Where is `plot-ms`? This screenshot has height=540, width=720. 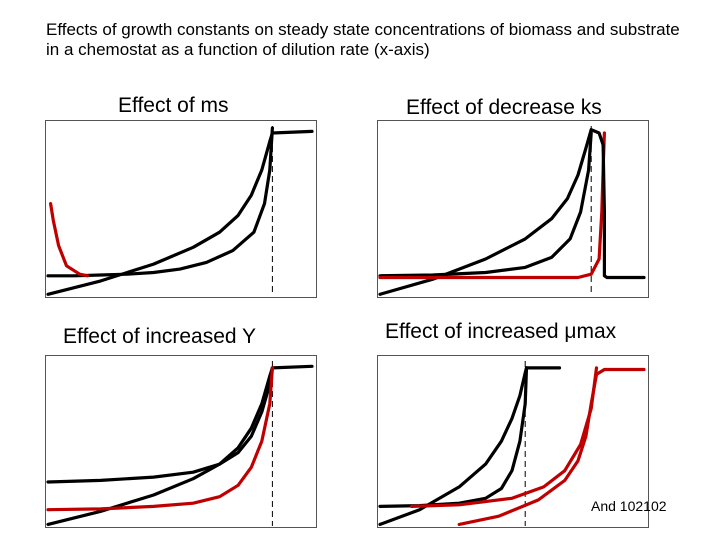 plot-ms is located at coordinates (181, 209).